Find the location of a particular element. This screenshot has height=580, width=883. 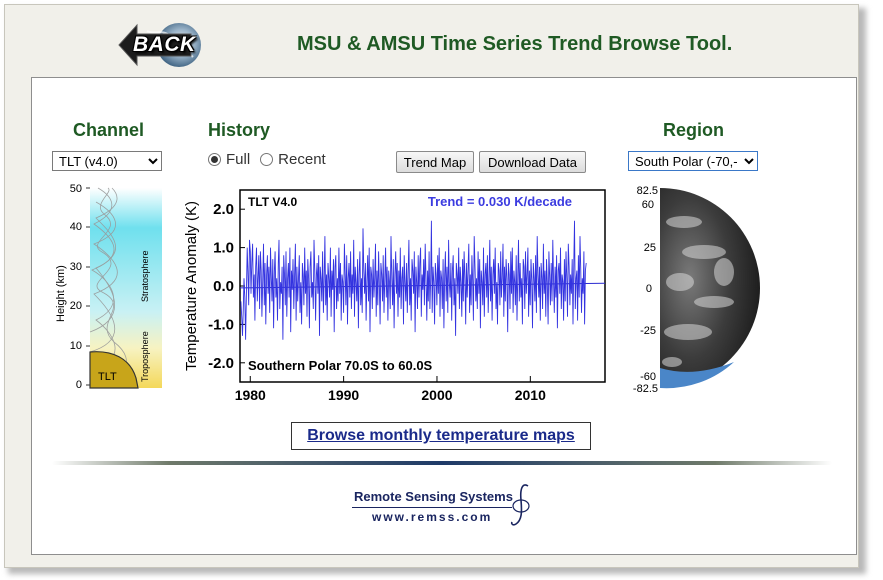

y-axis-label: Temperature Anomaly (K) is located at coordinates (191, 286).